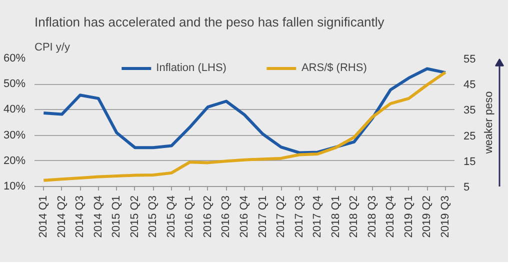  What do you see at coordinates (470, 162) in the screenshot?
I see `y2-tick-label: 15` at bounding box center [470, 162].